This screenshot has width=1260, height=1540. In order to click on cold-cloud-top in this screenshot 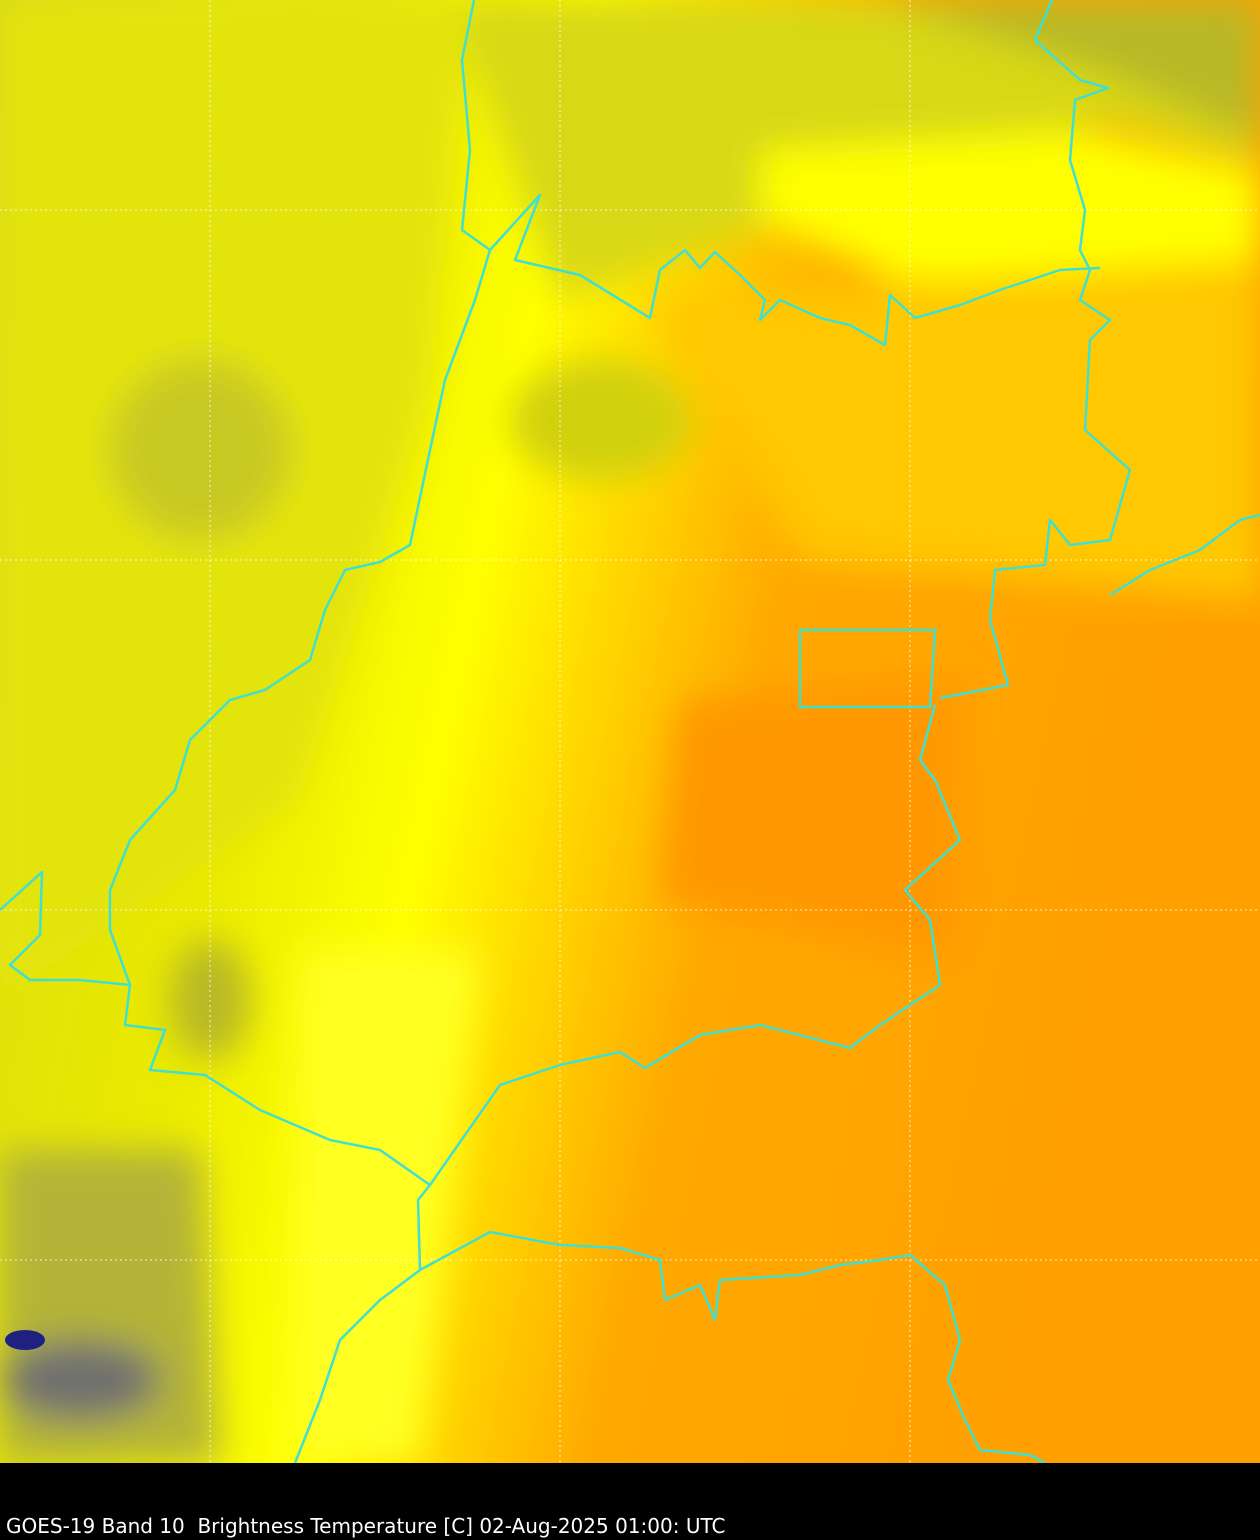, I will do `click(25, 1340)`.